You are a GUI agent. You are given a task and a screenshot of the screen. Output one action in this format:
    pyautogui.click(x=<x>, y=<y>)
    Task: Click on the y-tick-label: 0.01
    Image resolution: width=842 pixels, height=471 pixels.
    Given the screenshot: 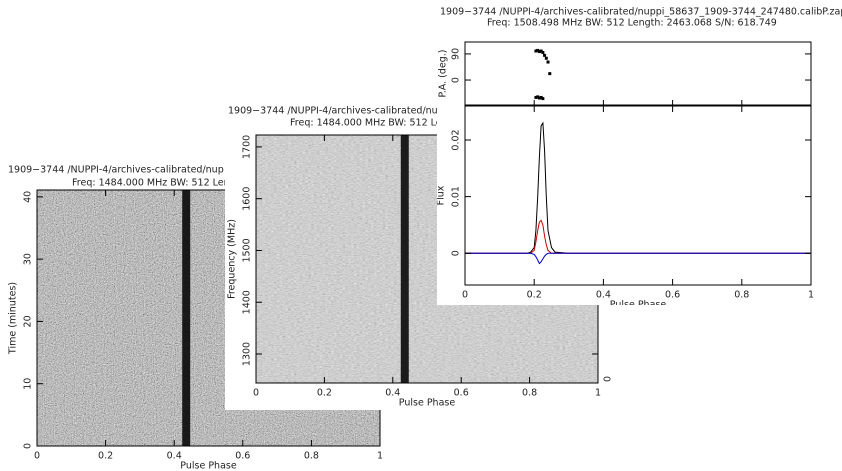 What is the action you would take?
    pyautogui.click(x=456, y=196)
    